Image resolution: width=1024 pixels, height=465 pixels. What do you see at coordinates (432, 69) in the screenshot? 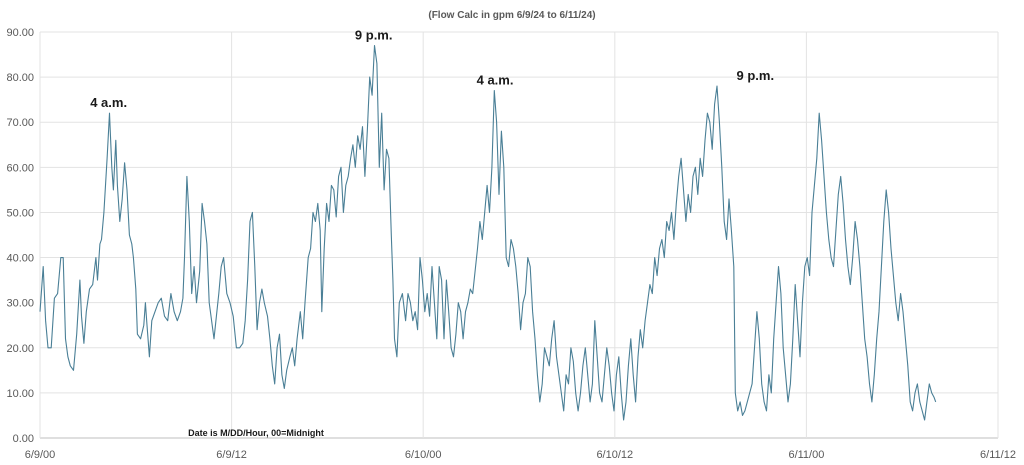
I see `annotations: 4 a.m. 9 p.m. 4 a.m. 9 p.m.` at bounding box center [432, 69].